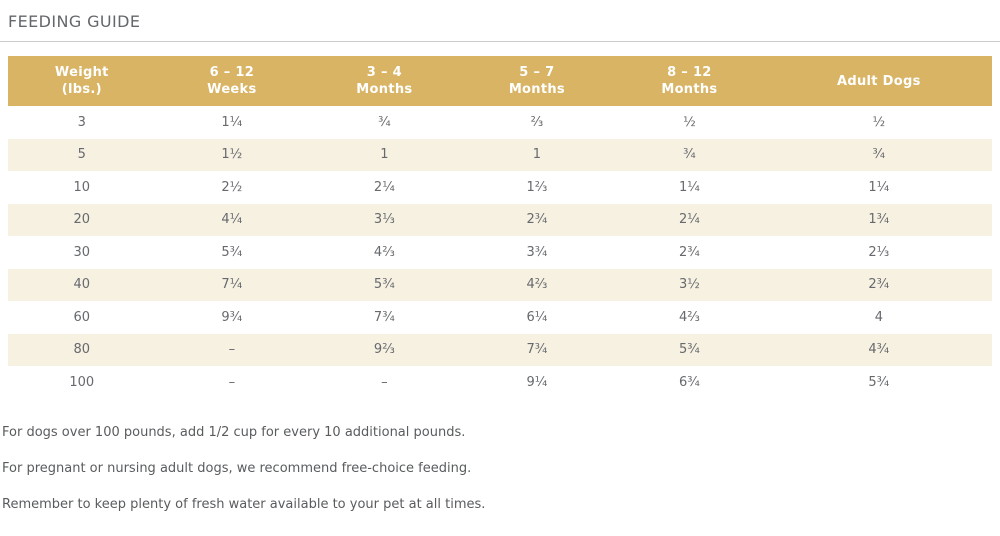 This screenshot has height=536, width=1000. Describe the element at coordinates (500, 154) in the screenshot. I see `table-row: 5 1½ 1 1 ¾ ¾` at that location.